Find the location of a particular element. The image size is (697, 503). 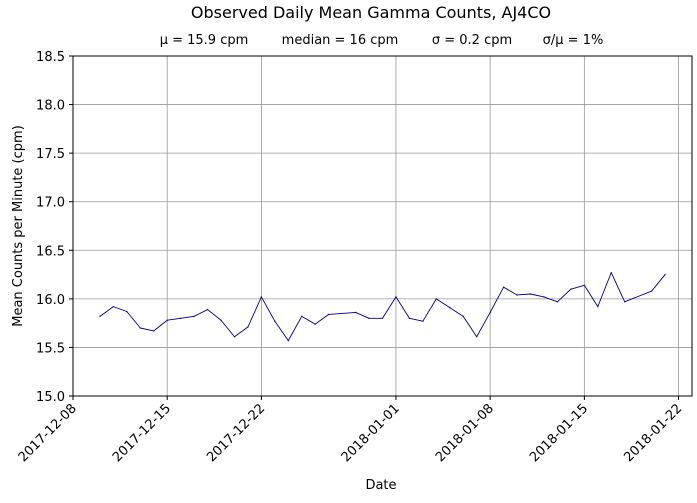

y-tick-label: 16.0 is located at coordinates (50, 300).